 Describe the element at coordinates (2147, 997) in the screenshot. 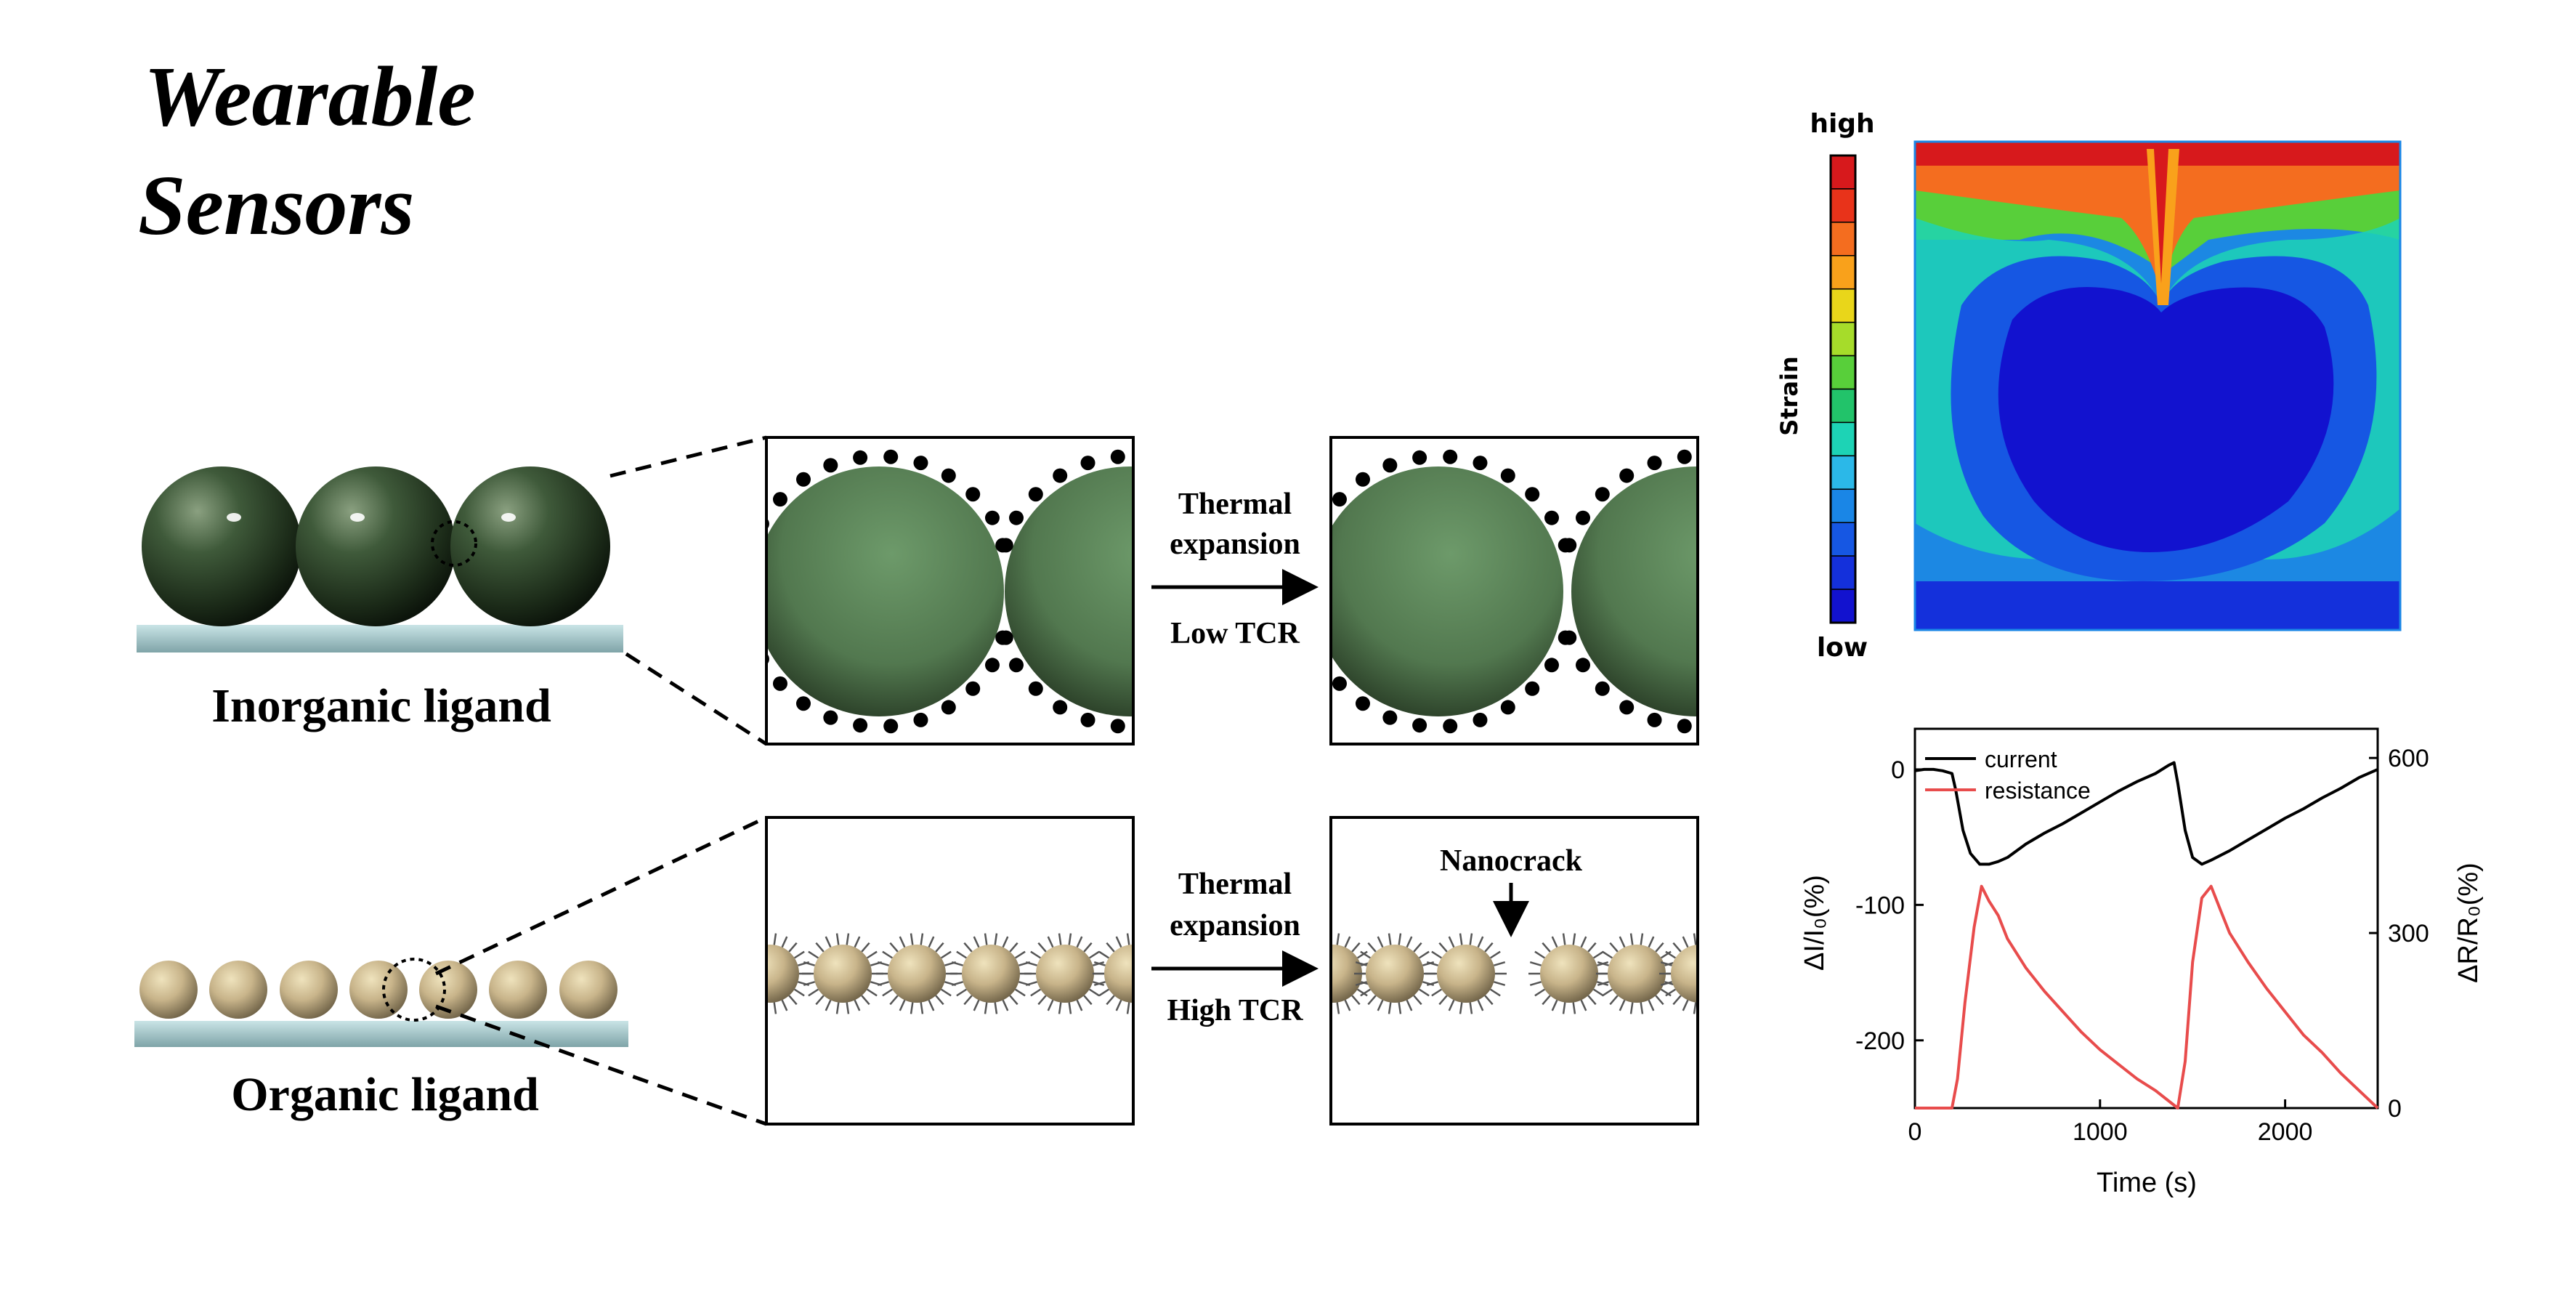

I see `series-line-resistance` at that location.